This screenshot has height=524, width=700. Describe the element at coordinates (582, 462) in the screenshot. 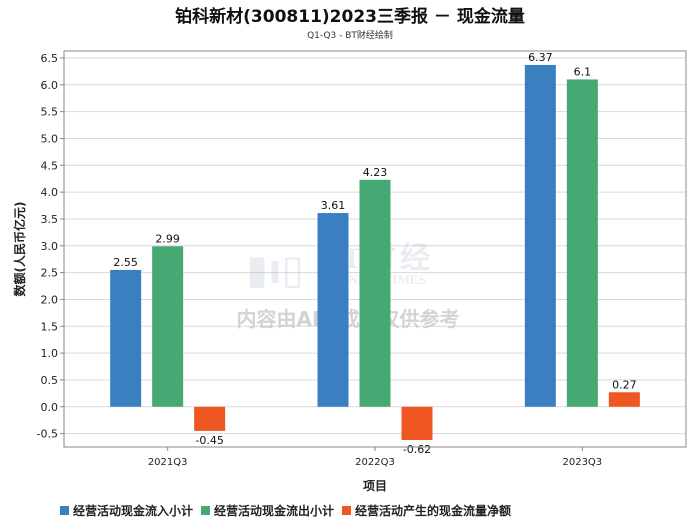

I see `x-tick-label: 2023Q3` at that location.